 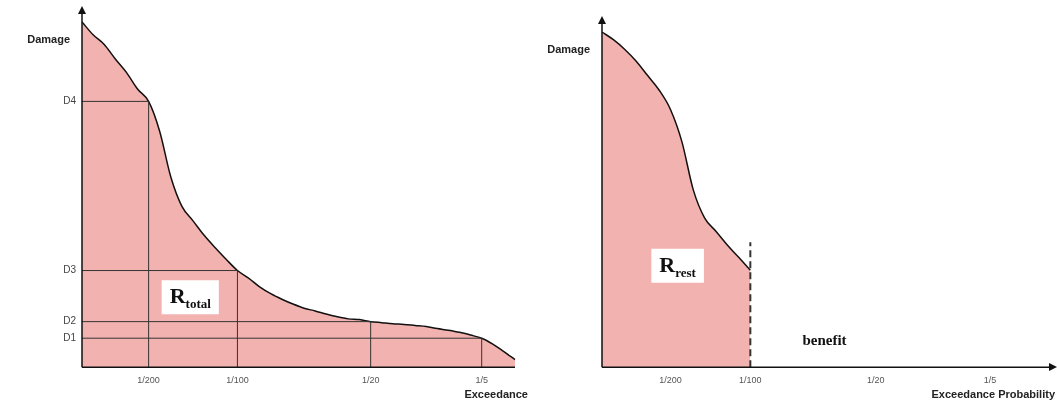 I want to click on ref-line-label: D2, so click(x=70, y=321).